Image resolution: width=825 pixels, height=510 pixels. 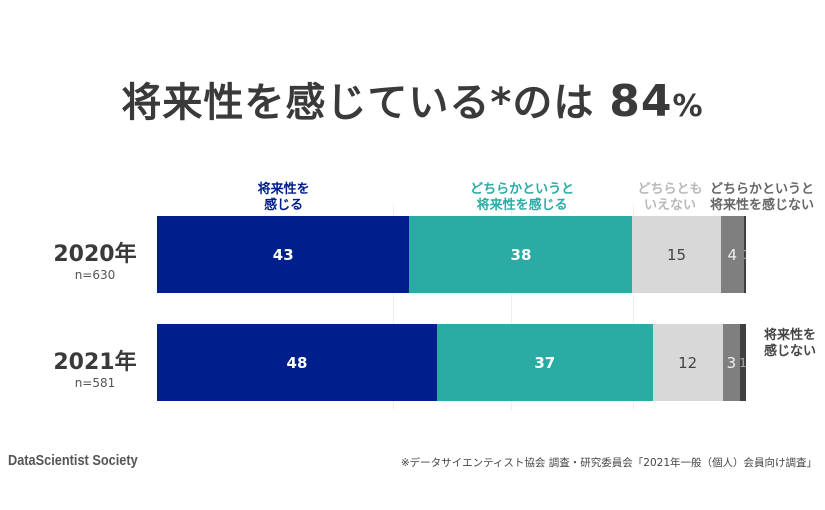 What do you see at coordinates (732, 254) in the screenshot?
I see `bar-segment: 4` at bounding box center [732, 254].